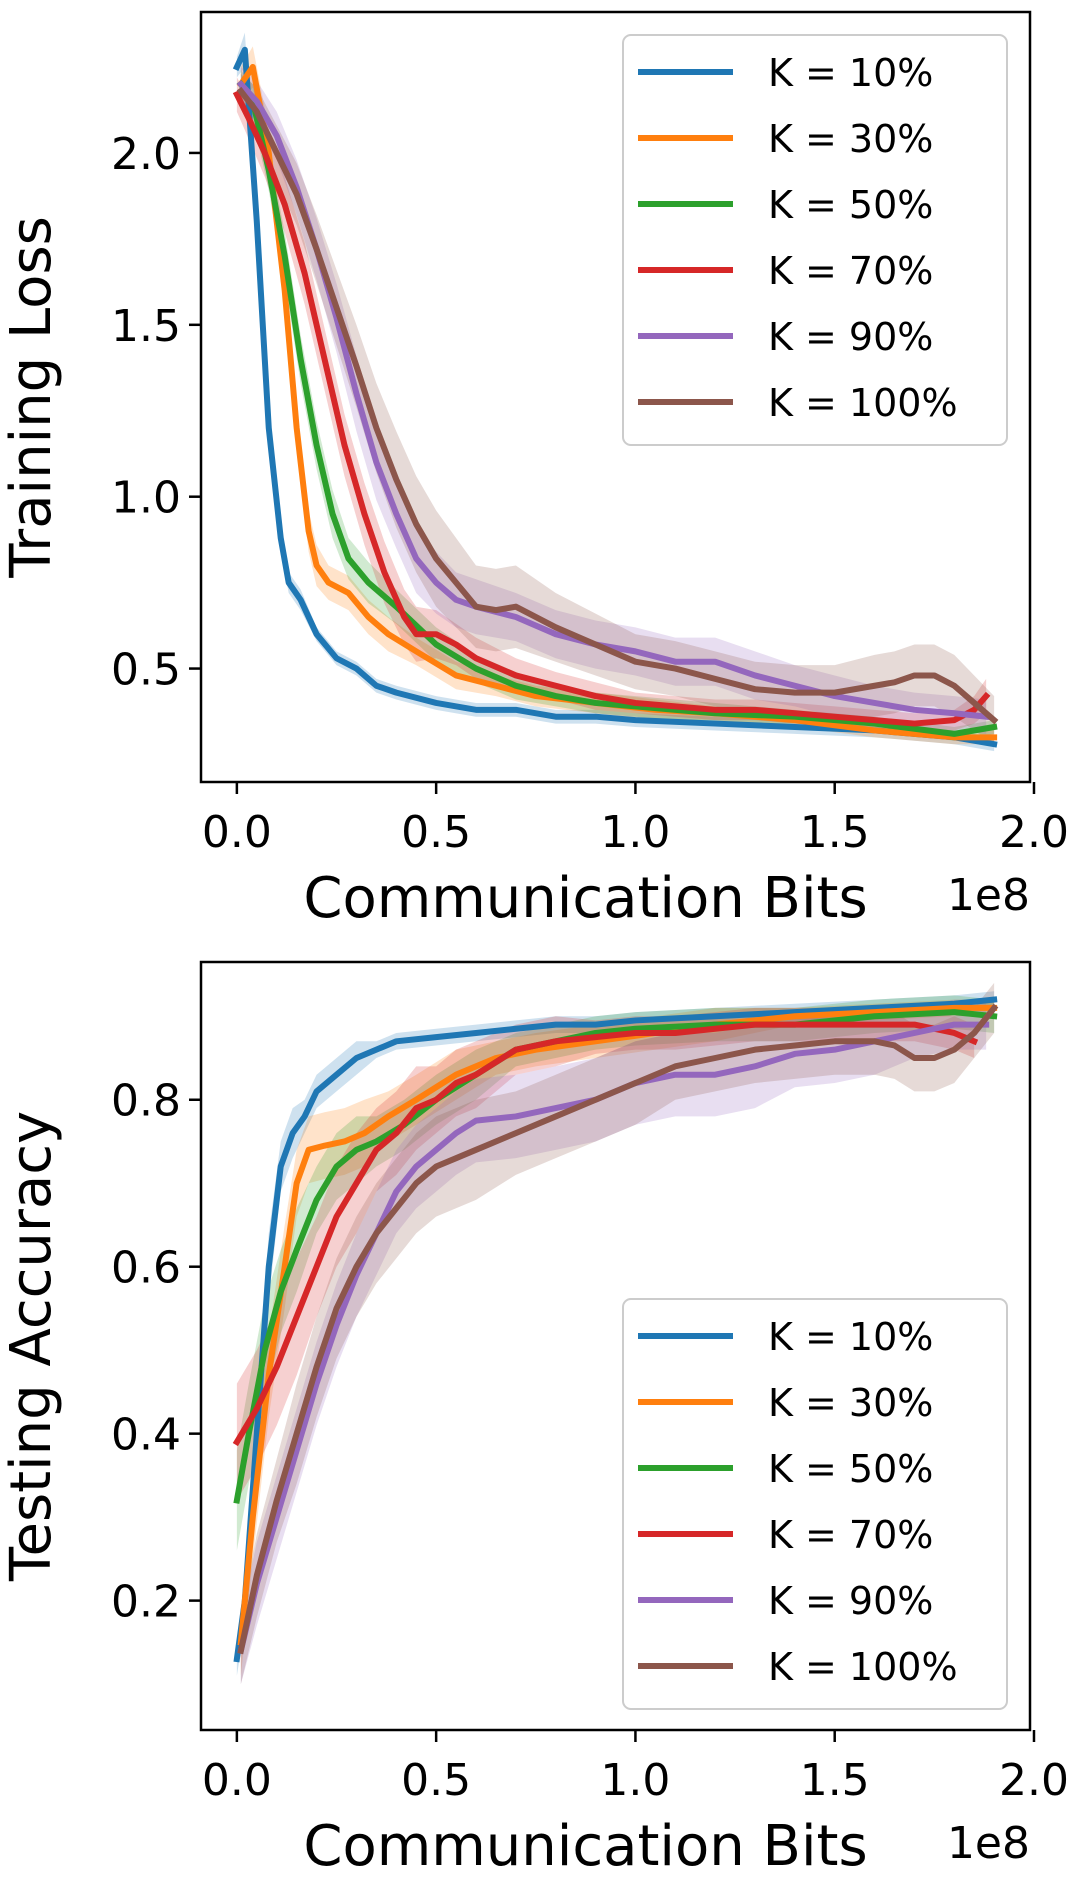  What do you see at coordinates (146, 326) in the screenshot?
I see `y-tick-label: 1.5` at bounding box center [146, 326].